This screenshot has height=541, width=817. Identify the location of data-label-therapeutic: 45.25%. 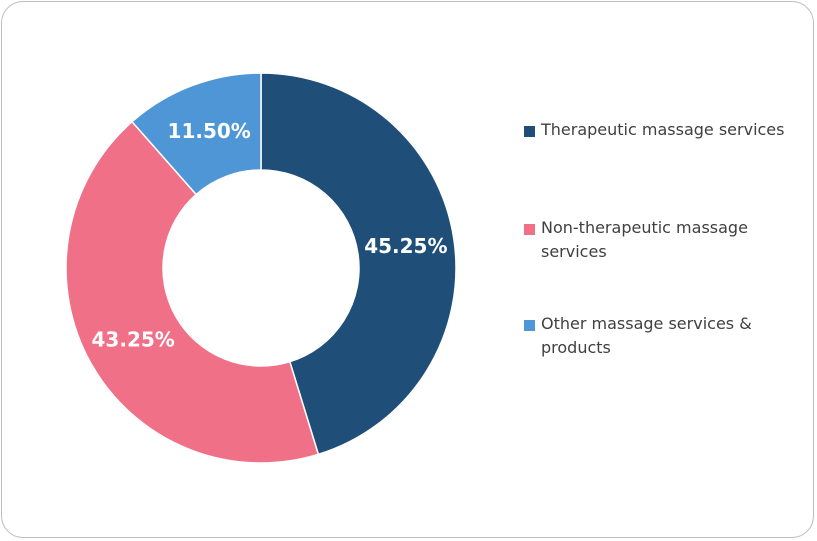
(405, 246).